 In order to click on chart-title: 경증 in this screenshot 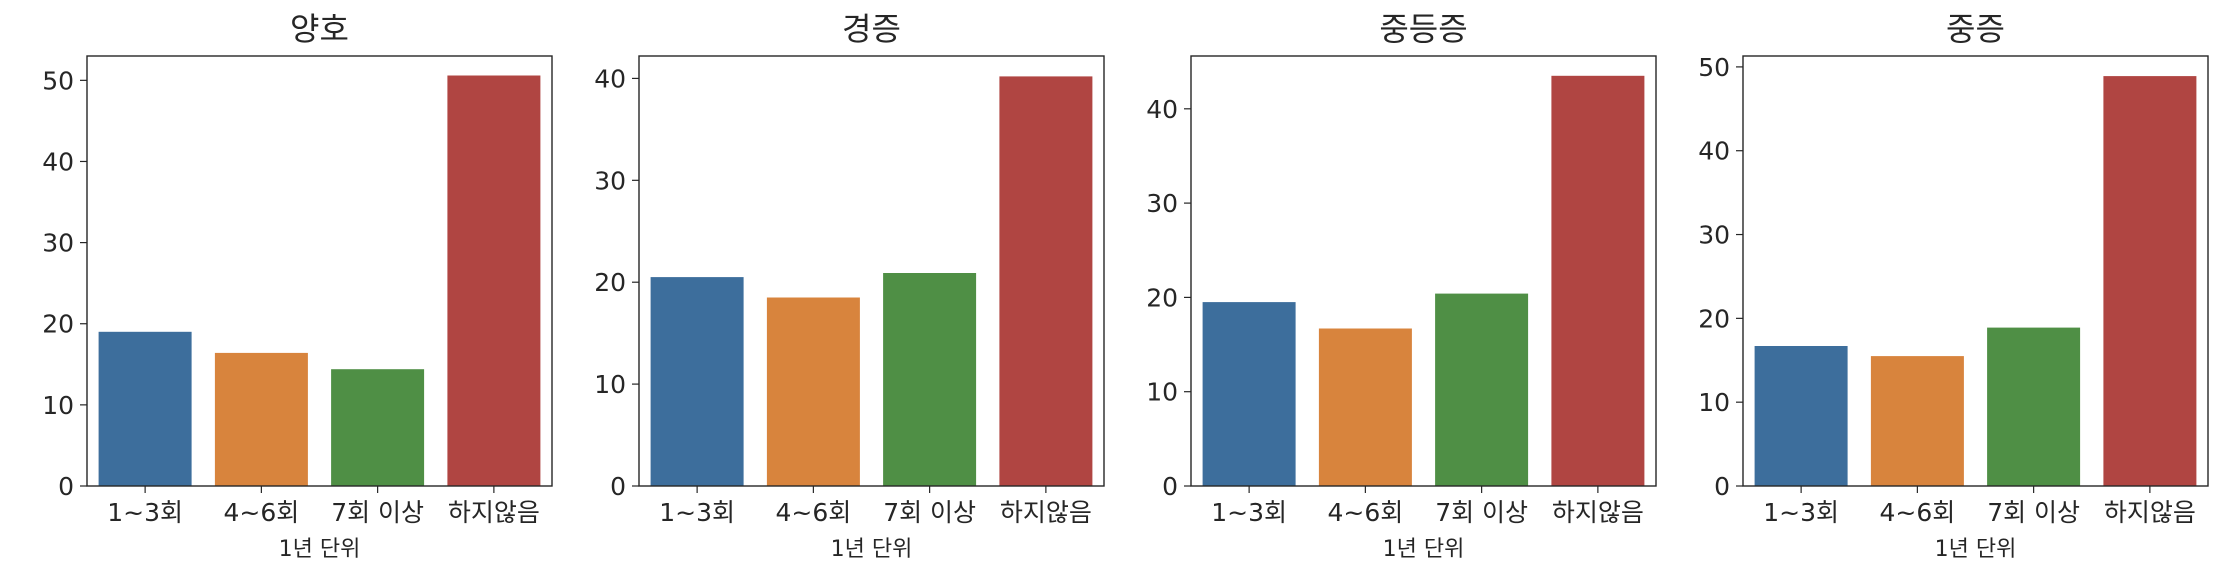, I will do `click(871, 29)`.